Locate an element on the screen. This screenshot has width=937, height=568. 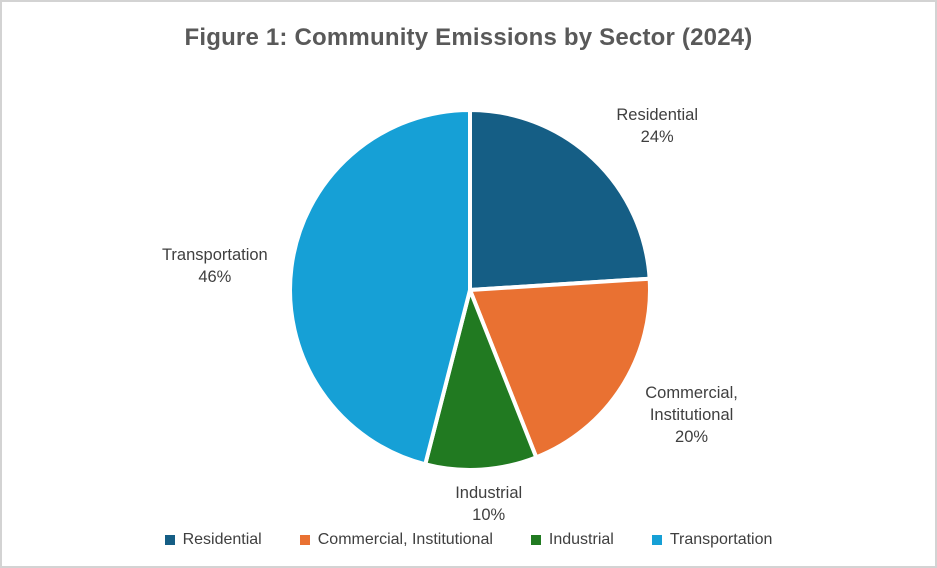
pie-slice-transportation is located at coordinates (380, 287).